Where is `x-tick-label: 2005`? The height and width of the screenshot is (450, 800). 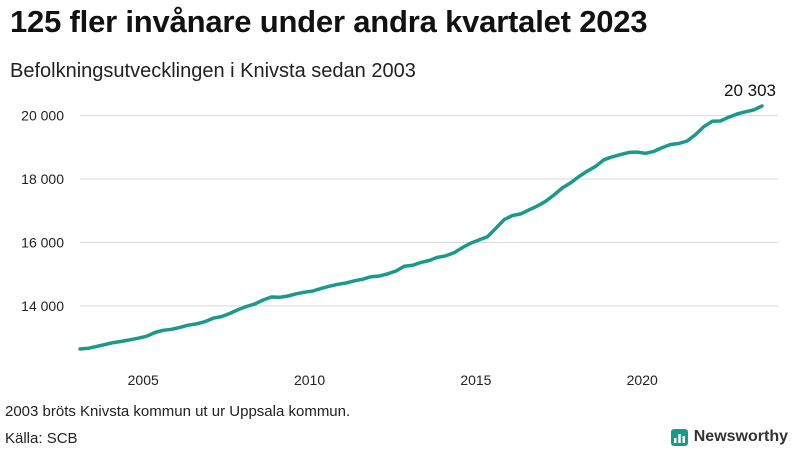
x-tick-label: 2005 is located at coordinates (143, 380).